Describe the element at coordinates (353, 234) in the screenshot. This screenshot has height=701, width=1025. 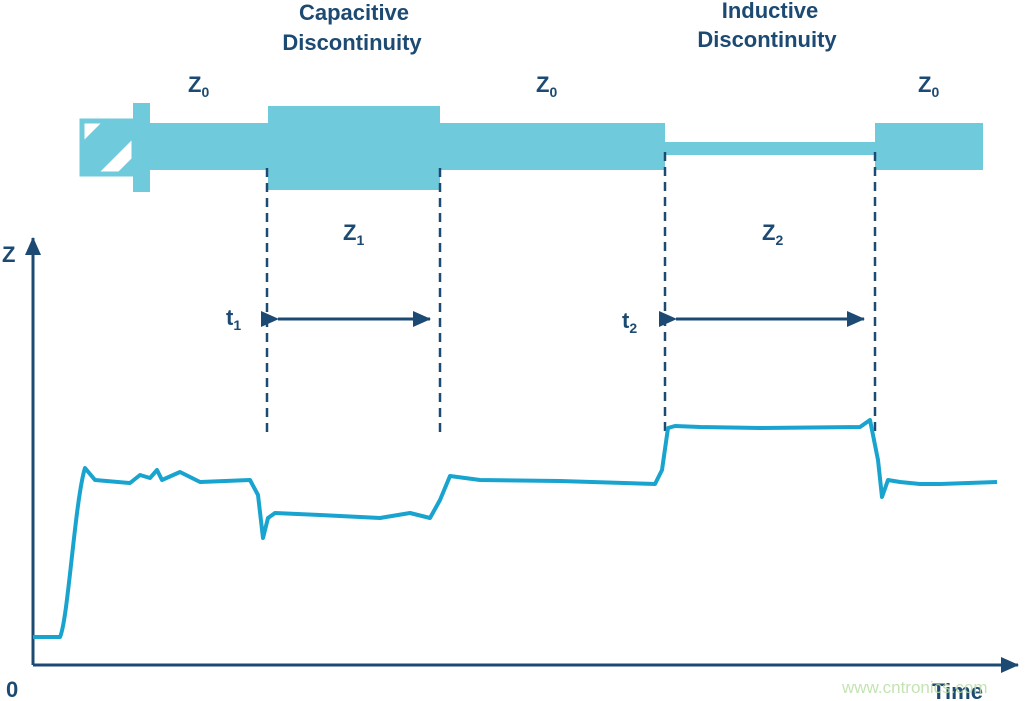
I see `impedance-label: Z1` at that location.